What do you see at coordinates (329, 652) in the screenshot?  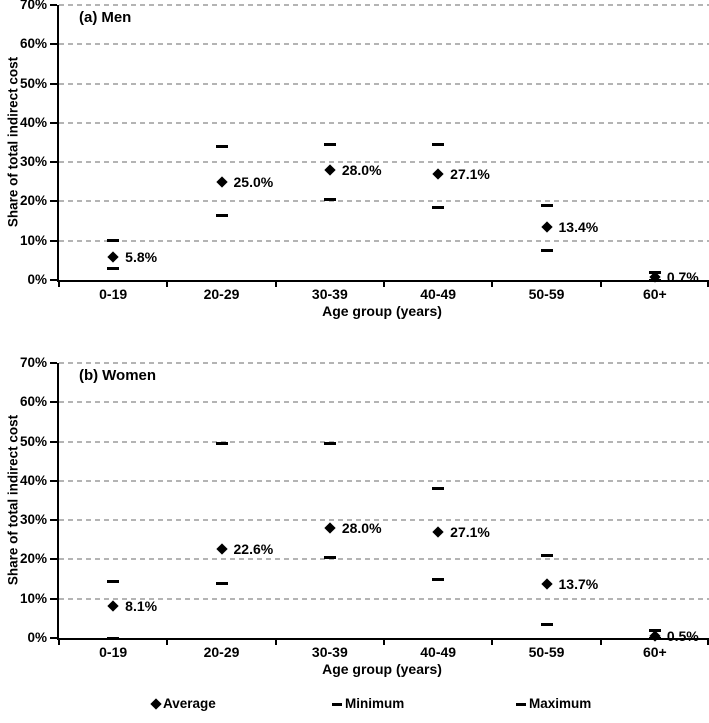 I see `x-tick-label: 30-39` at bounding box center [329, 652].